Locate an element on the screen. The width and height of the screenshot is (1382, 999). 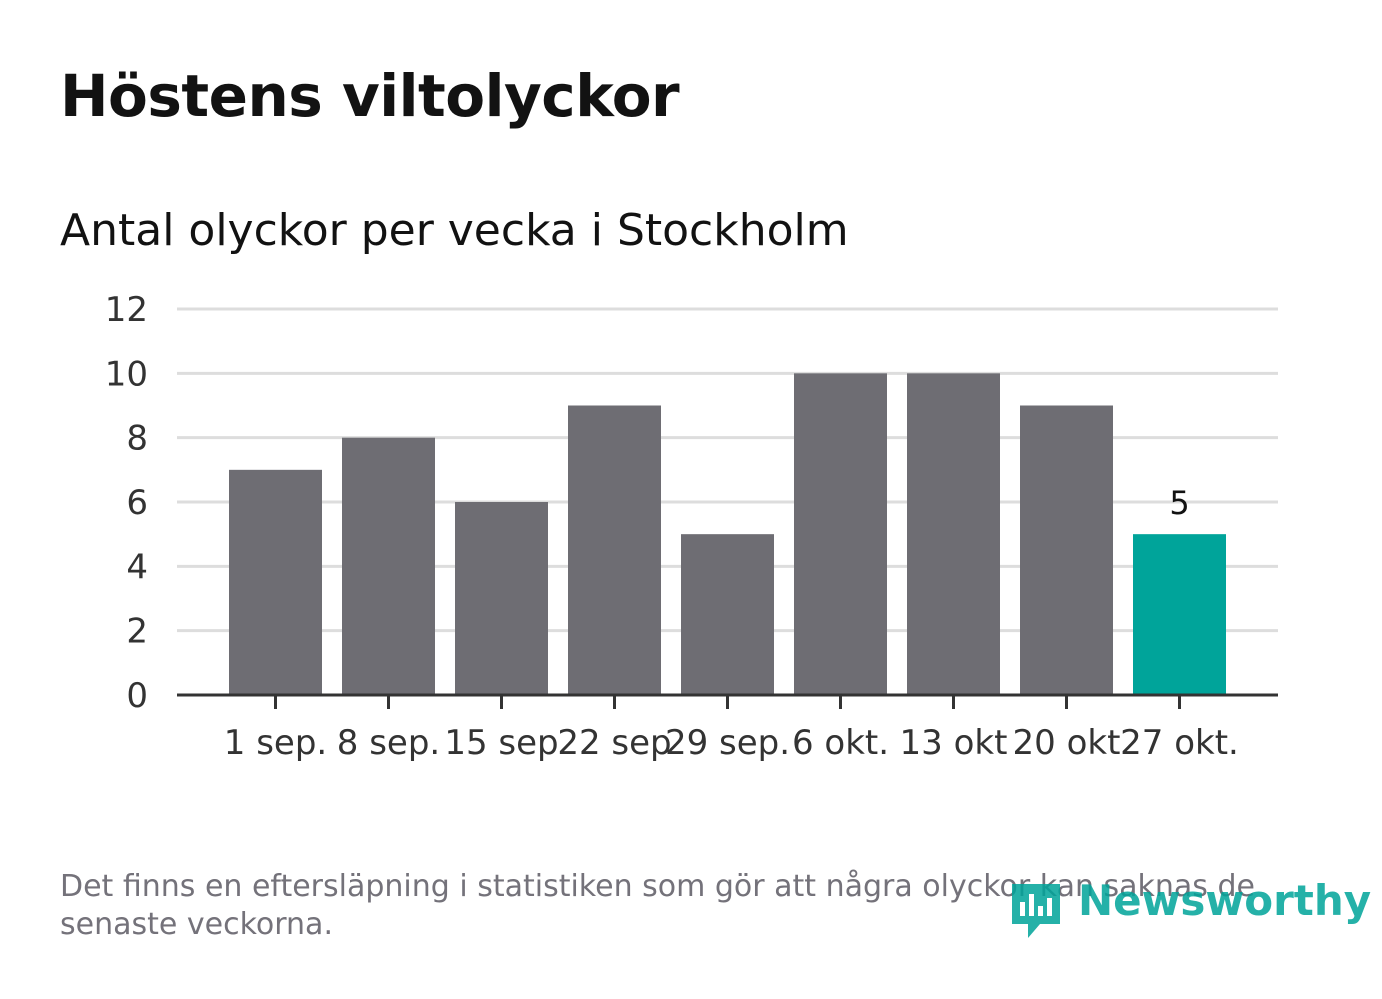
x-tick-label: 22 sep is located at coordinates (614, 743).